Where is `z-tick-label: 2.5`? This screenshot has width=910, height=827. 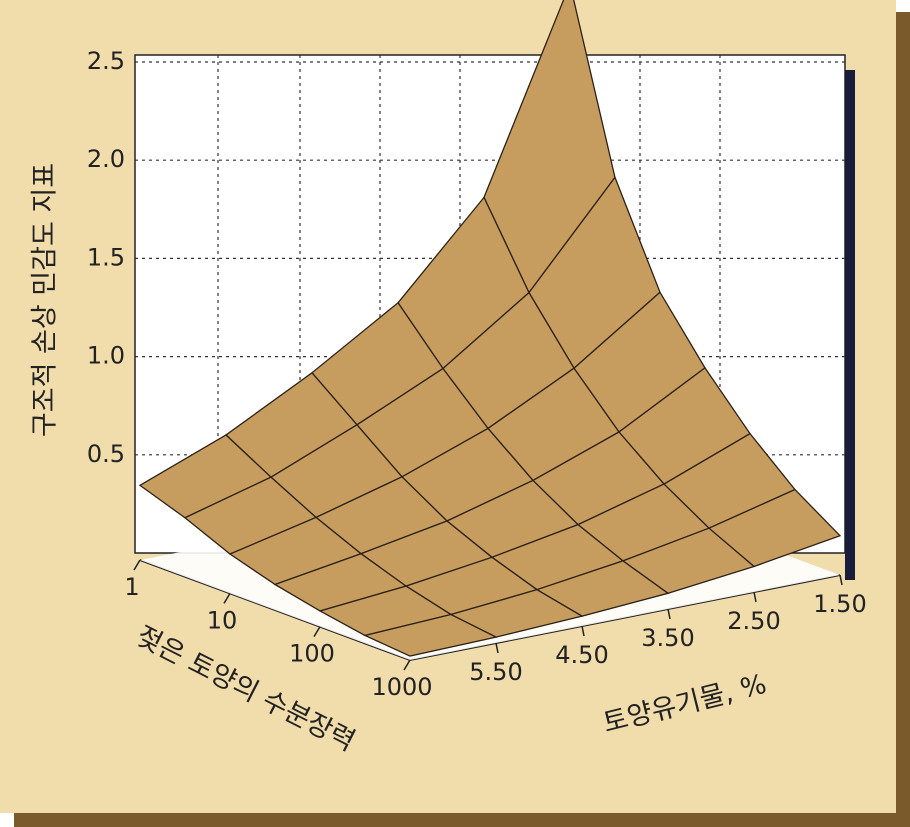
z-tick-label: 2.5 is located at coordinates (106, 61).